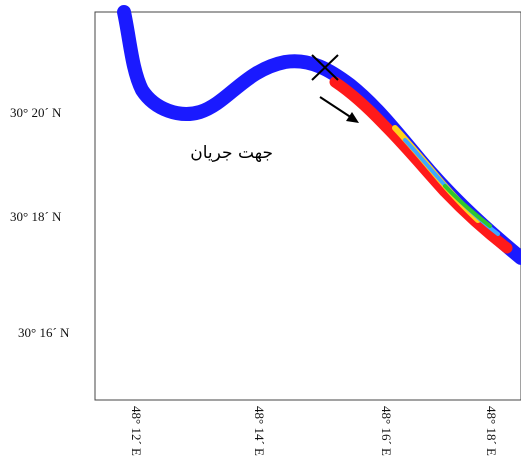 The height and width of the screenshot is (459, 521). I want to click on lat-label-30-18: 30° 18´ N, so click(36, 216).